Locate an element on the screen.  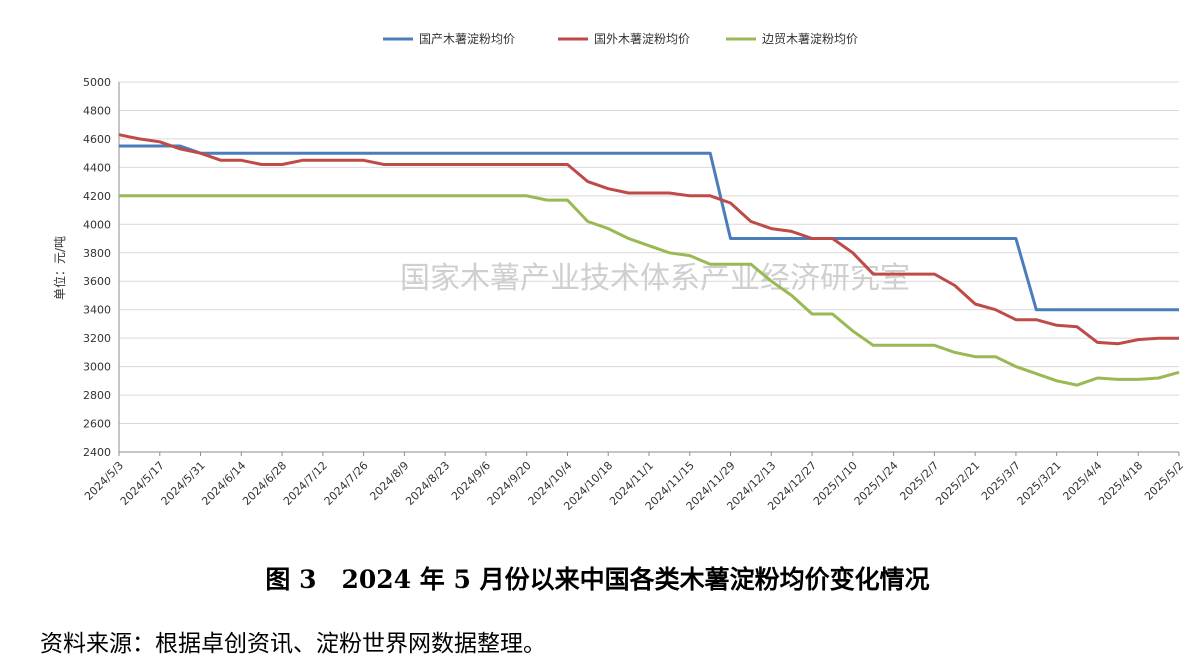
y-tick-label: 4200 is located at coordinates (97, 196).